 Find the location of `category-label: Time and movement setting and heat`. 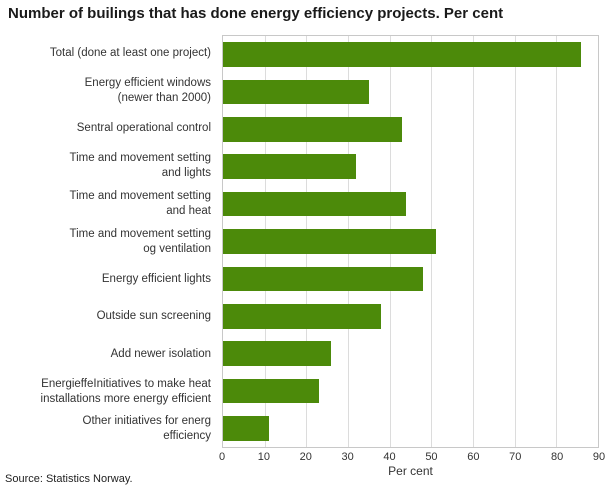

category-label: Time and movement setting and heat is located at coordinates (140, 203).